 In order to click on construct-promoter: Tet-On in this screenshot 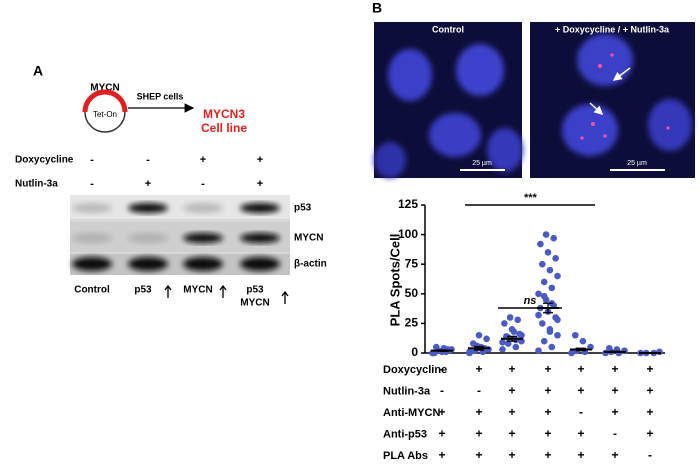, I will do `click(105, 114)`.